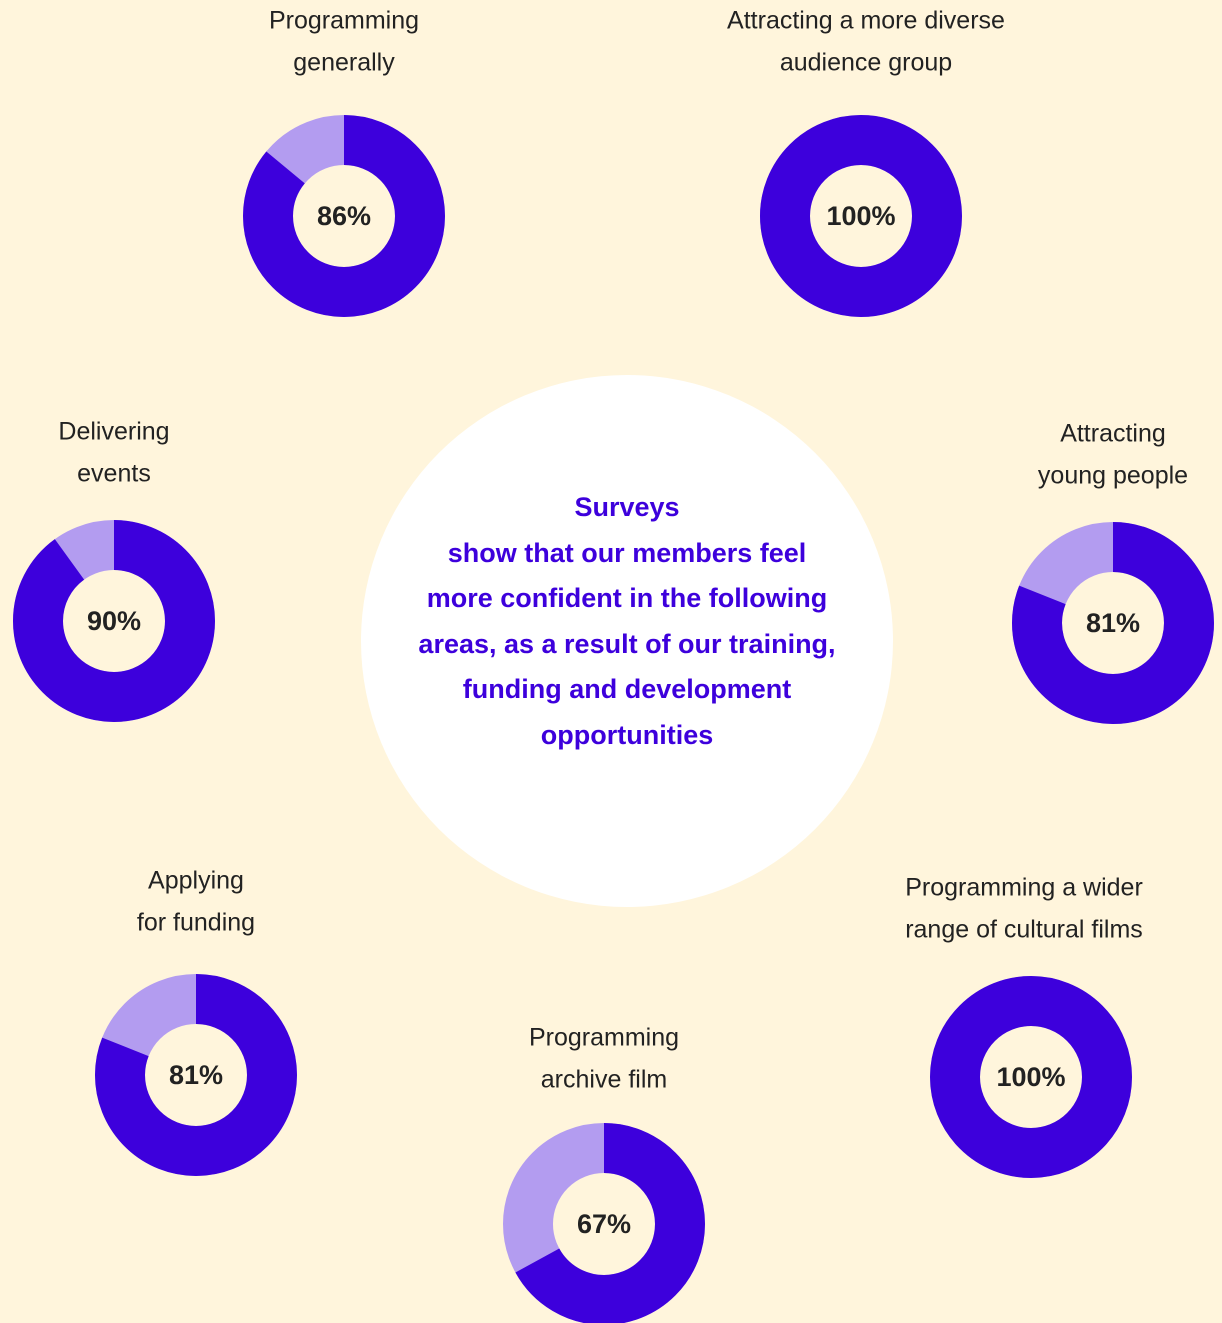  What do you see at coordinates (1024, 888) in the screenshot?
I see `chart-title: Programming a wider` at bounding box center [1024, 888].